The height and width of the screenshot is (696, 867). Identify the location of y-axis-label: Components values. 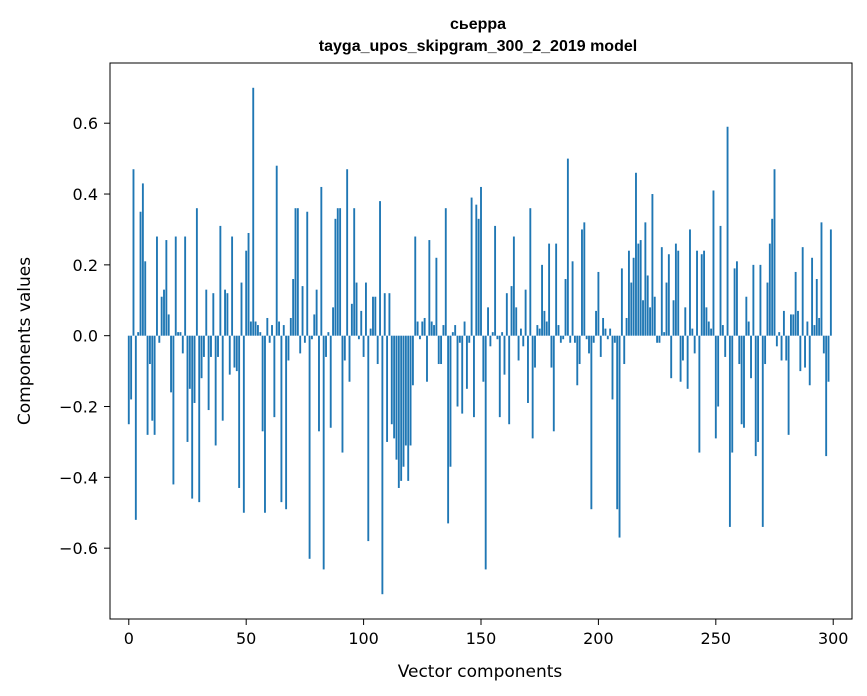
(25, 341).